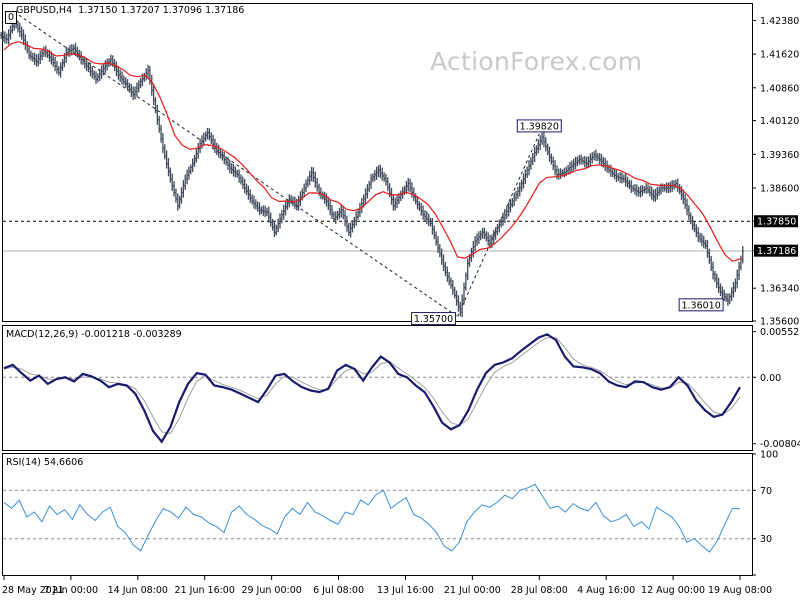 The image size is (800, 600). I want to click on price-axis-label: 1.40120, so click(779, 121).